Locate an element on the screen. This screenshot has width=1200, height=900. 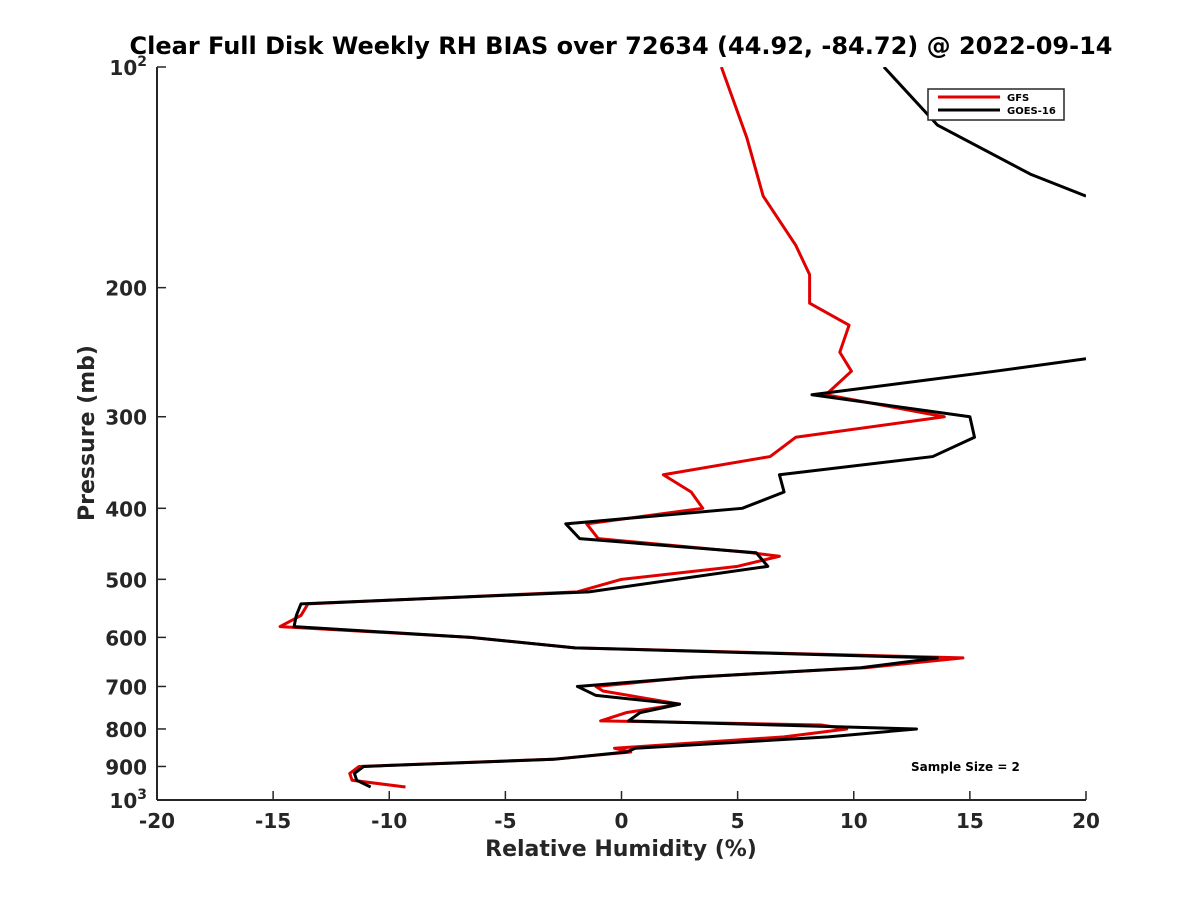
x-tick-label: -15 is located at coordinates (273, 821).